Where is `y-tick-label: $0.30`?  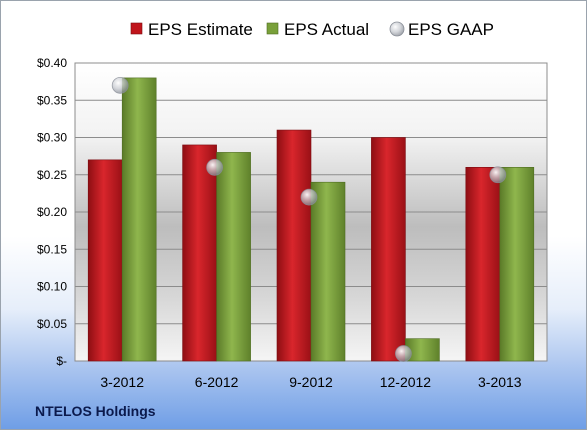 y-tick-label: $0.30 is located at coordinates (52, 138).